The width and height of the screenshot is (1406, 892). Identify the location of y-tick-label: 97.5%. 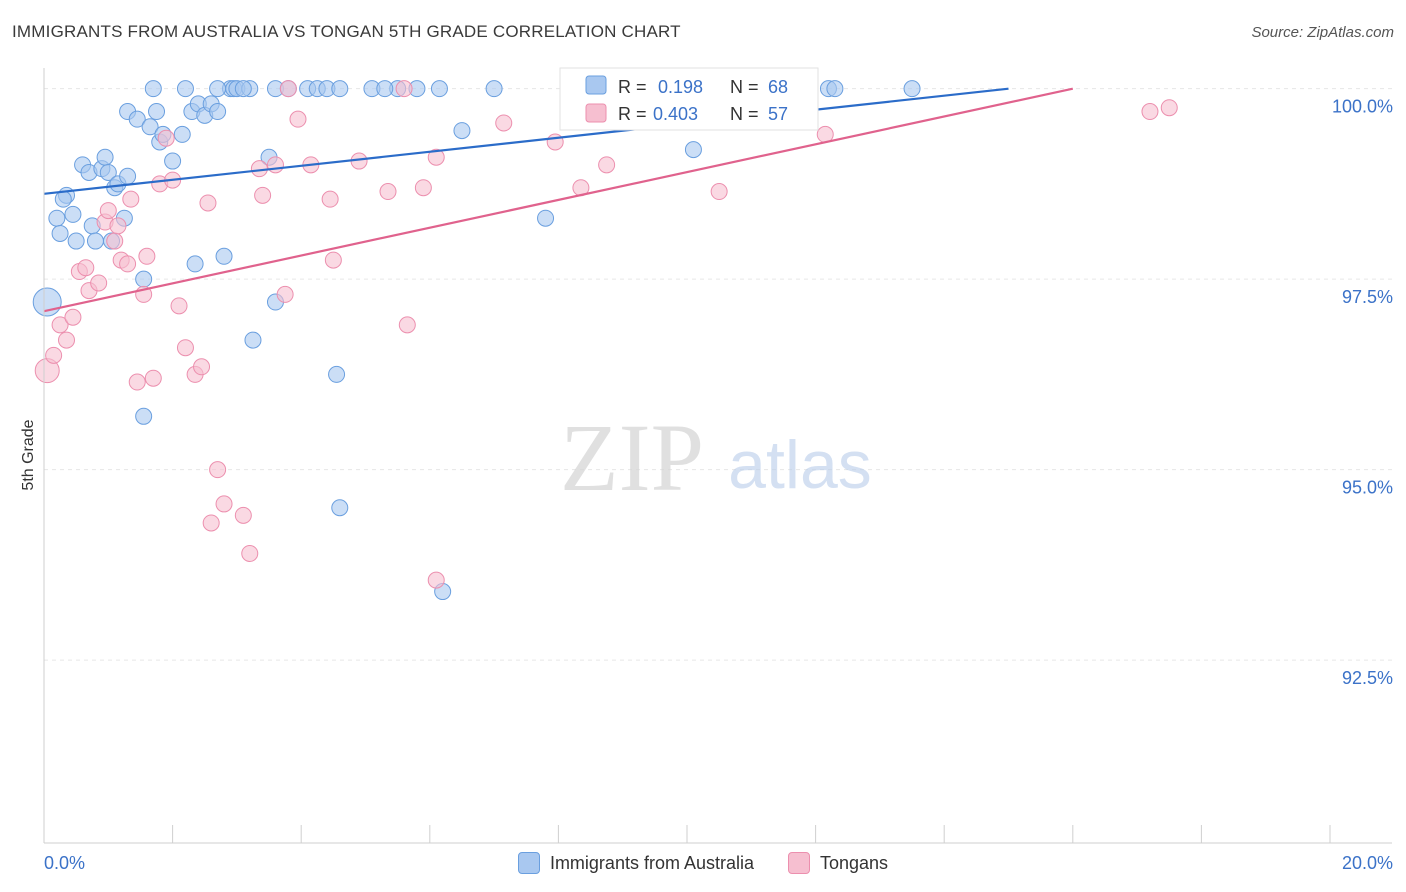
(1367, 297).